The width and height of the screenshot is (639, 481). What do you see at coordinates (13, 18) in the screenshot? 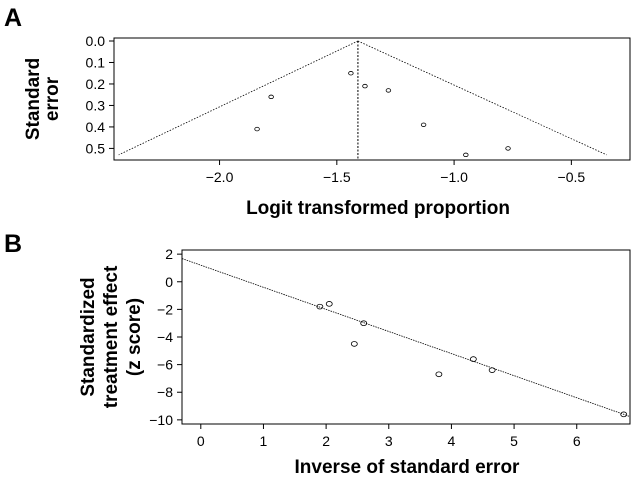
I see `panel-a-letter: A` at bounding box center [13, 18].